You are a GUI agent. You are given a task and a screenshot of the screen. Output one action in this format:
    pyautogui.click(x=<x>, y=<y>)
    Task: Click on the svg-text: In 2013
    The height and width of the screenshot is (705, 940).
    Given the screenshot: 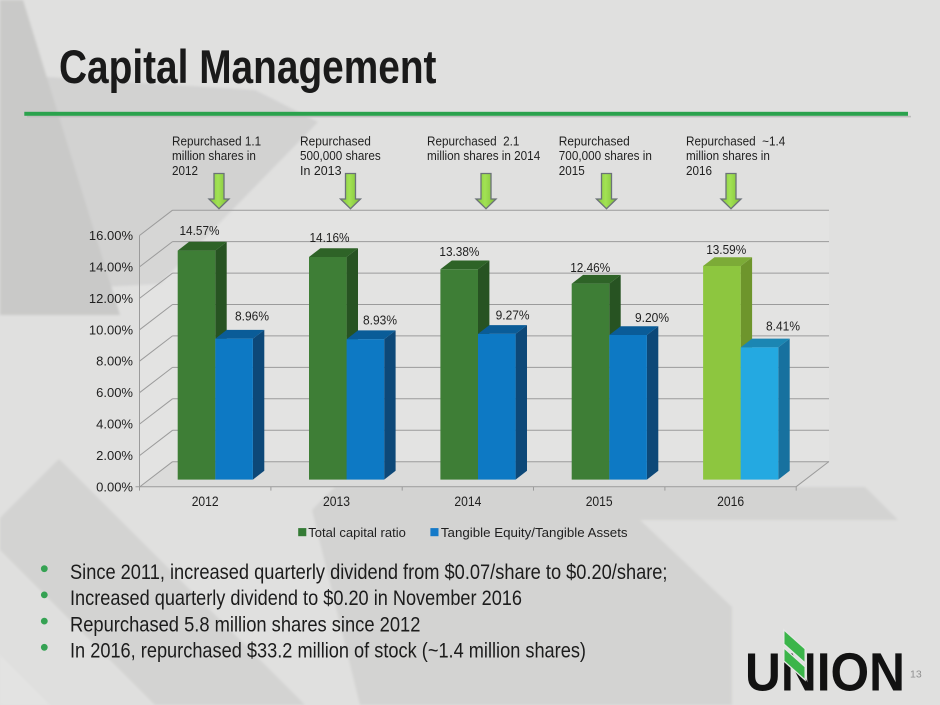 What is the action you would take?
    pyautogui.click(x=321, y=170)
    